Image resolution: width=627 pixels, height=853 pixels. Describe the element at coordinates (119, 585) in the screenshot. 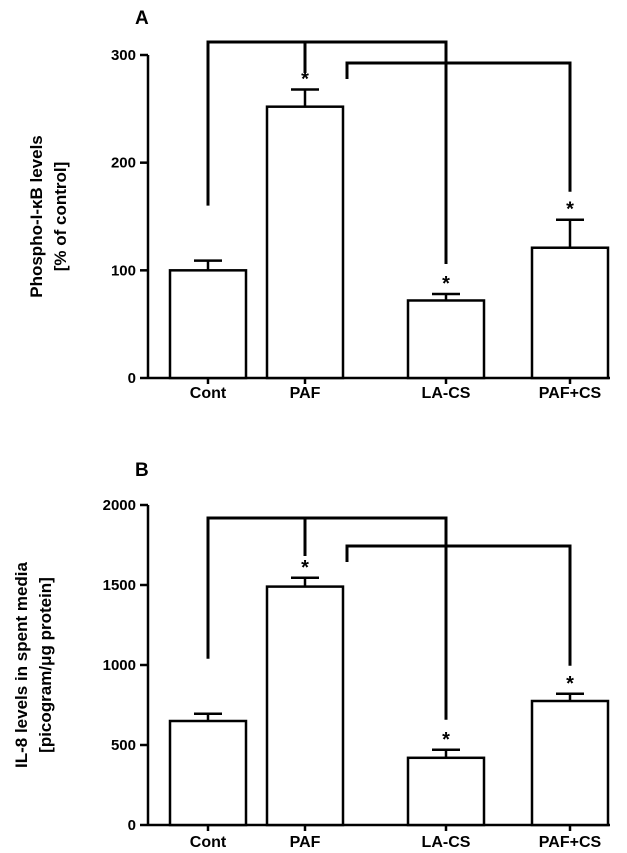

I see `y-tick-label: 1500` at that location.